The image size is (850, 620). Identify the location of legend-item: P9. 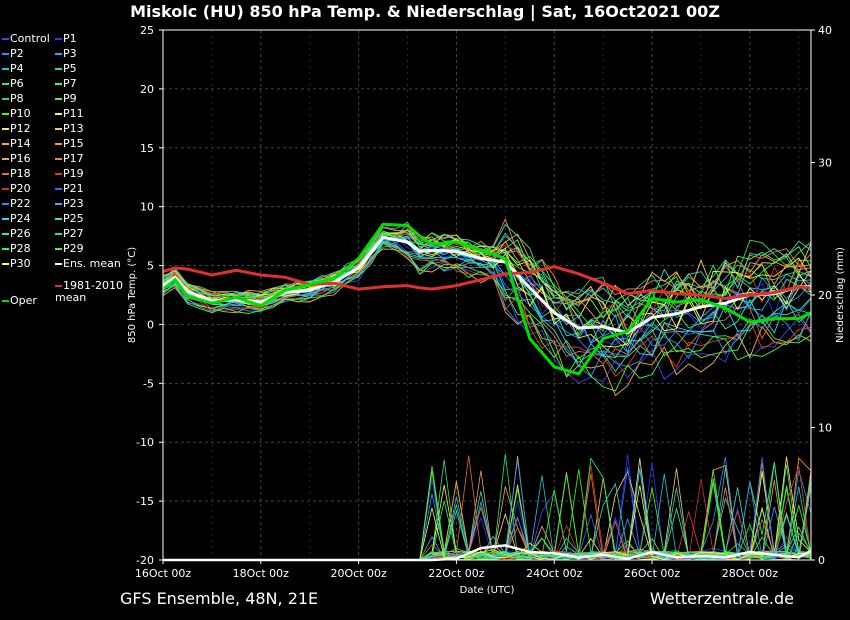
(66, 99).